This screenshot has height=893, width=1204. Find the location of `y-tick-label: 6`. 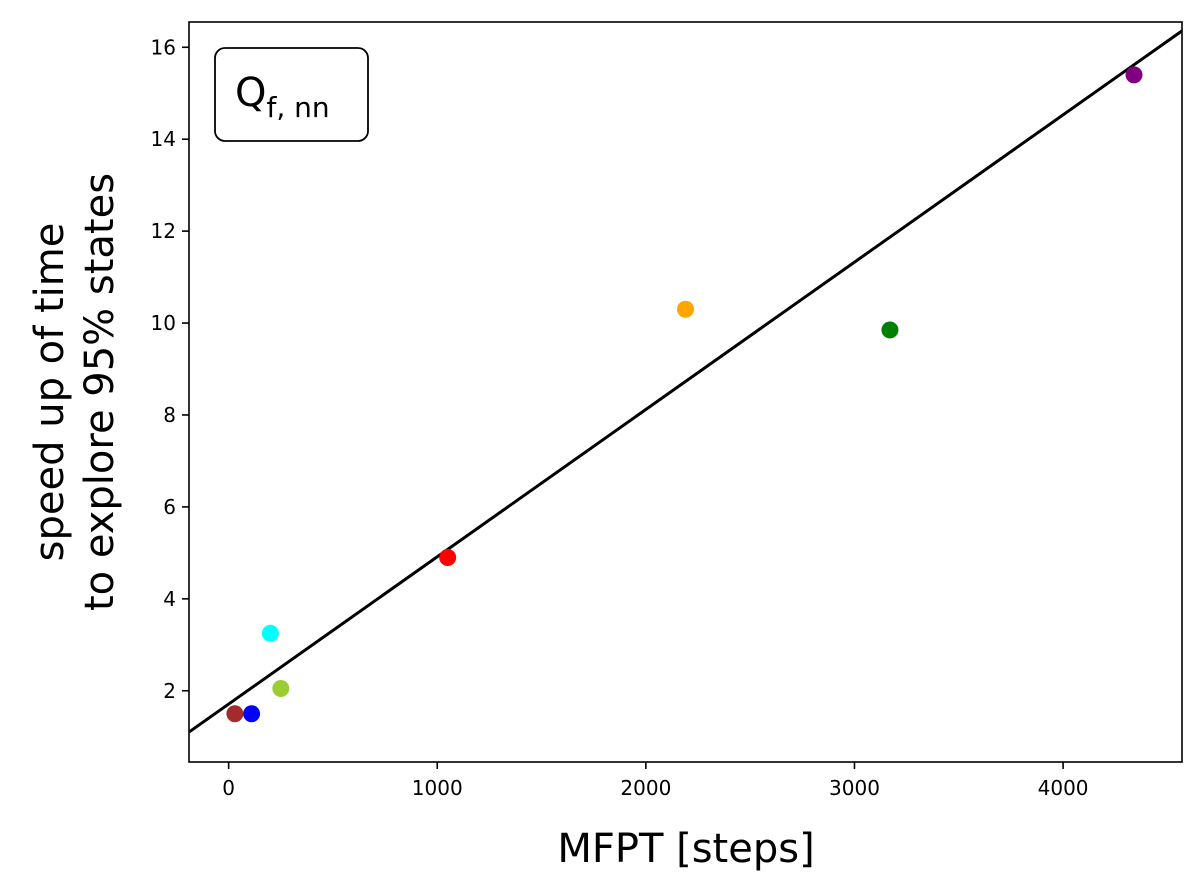

y-tick-label: 6 is located at coordinates (169, 507).